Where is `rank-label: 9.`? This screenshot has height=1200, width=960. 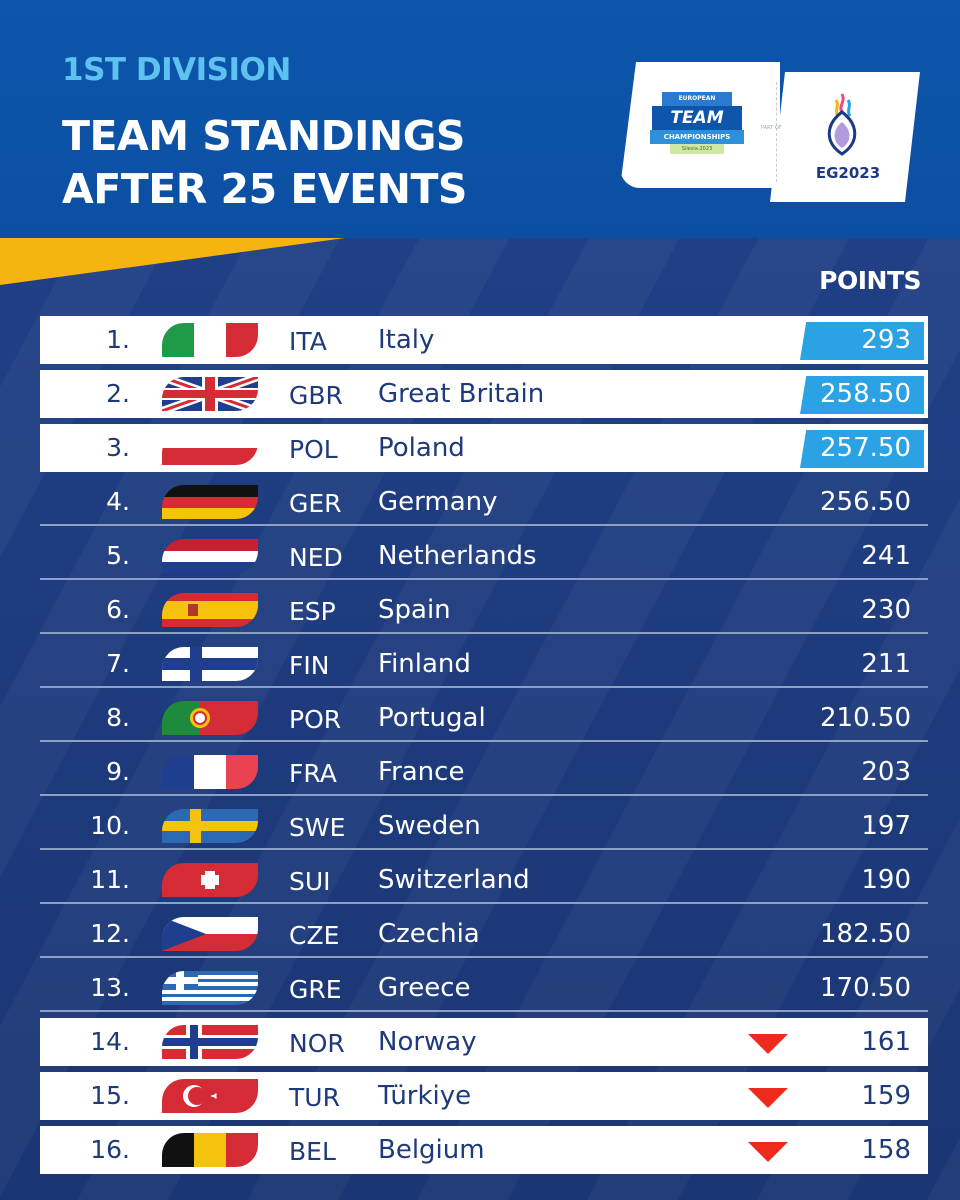 rank-label: 9. is located at coordinates (118, 771).